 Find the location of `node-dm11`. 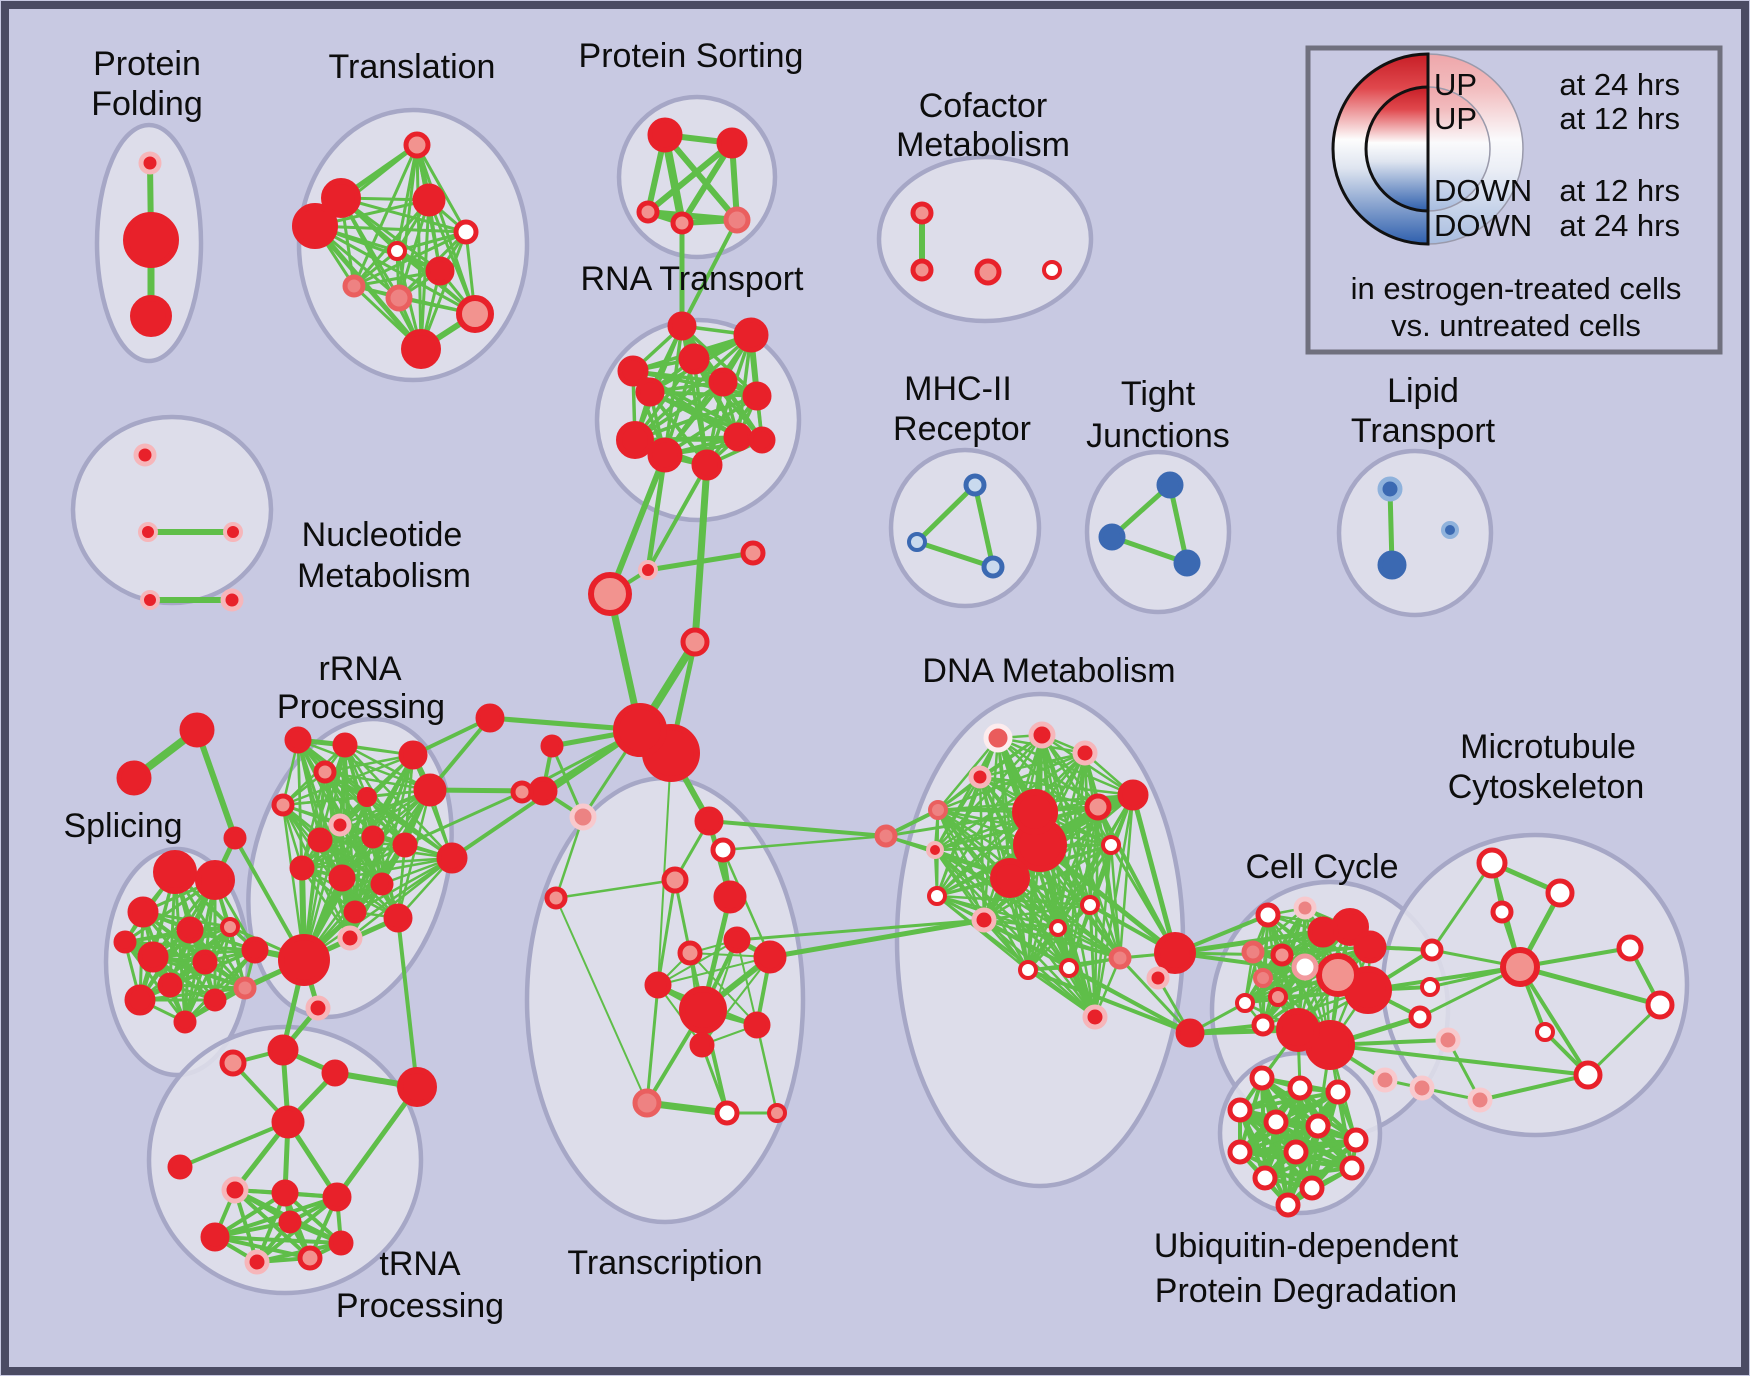

node-dm11 is located at coordinates (935, 850).